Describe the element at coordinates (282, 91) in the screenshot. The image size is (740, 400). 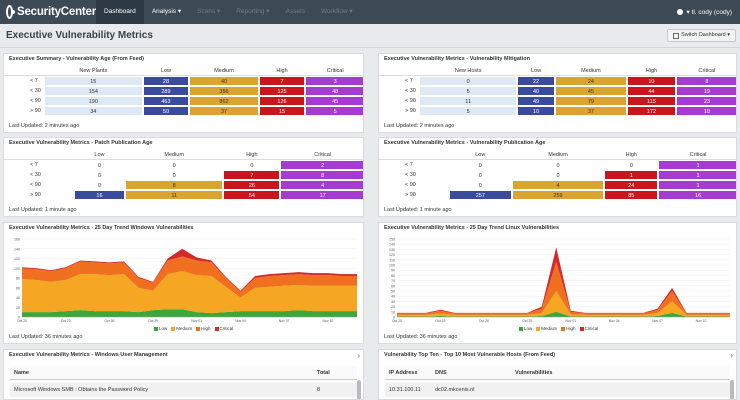
I see `matrix-cell: 125` at that location.